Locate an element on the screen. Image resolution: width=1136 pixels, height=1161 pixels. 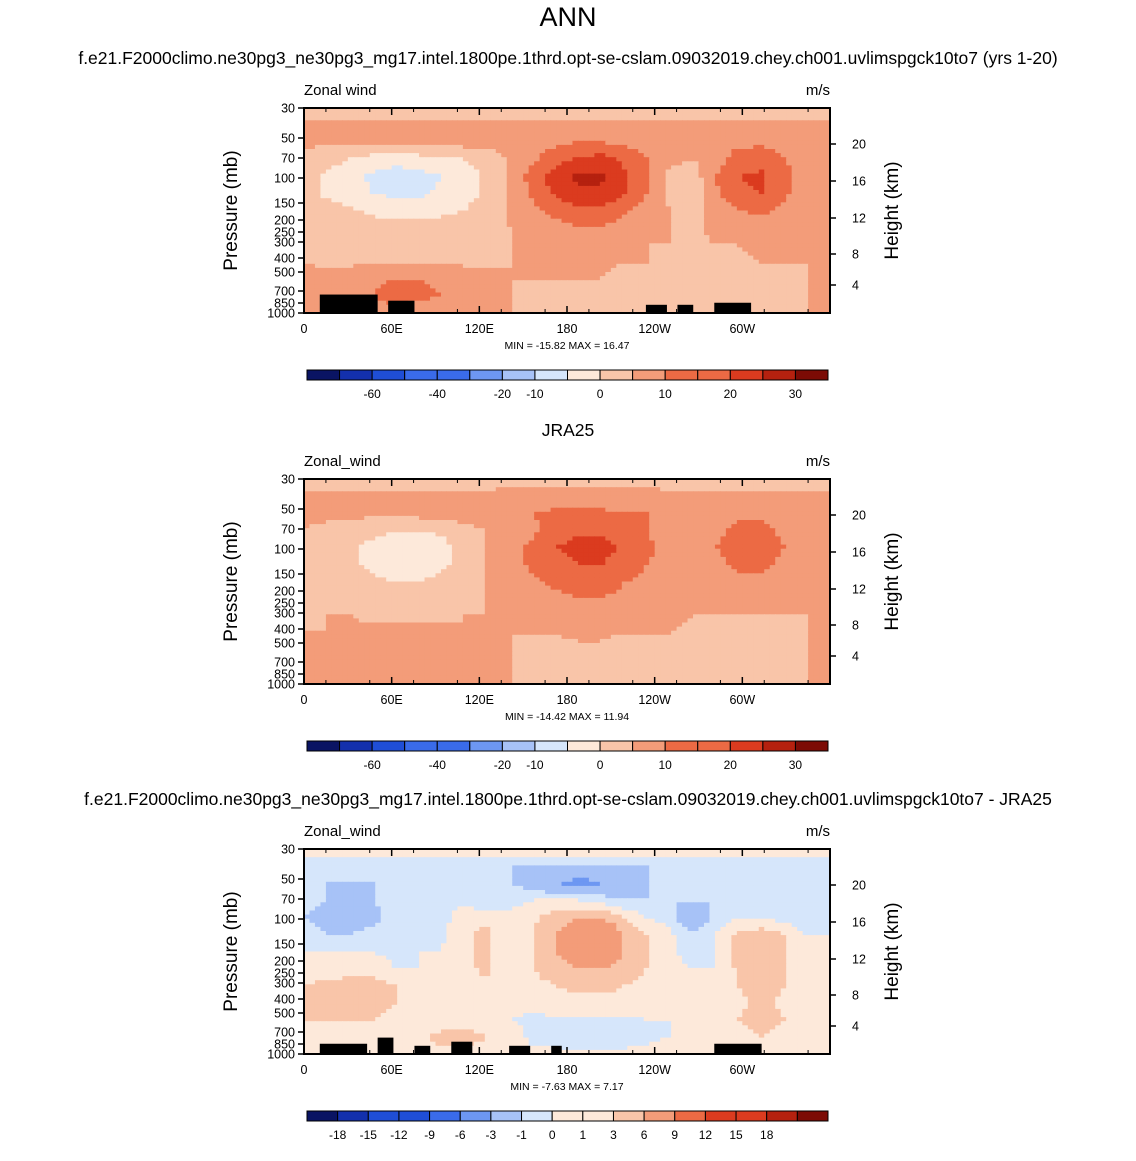
contour-field is located at coordinates (567, 211).